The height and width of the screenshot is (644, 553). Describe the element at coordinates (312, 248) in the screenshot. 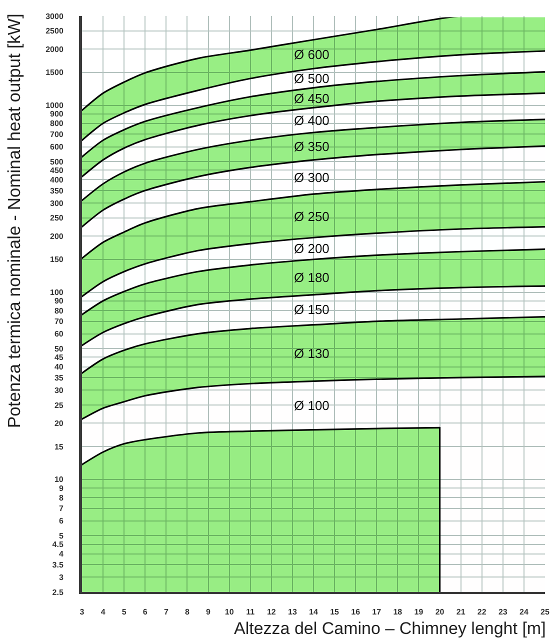

I see `series-label: Ø 200` at that location.